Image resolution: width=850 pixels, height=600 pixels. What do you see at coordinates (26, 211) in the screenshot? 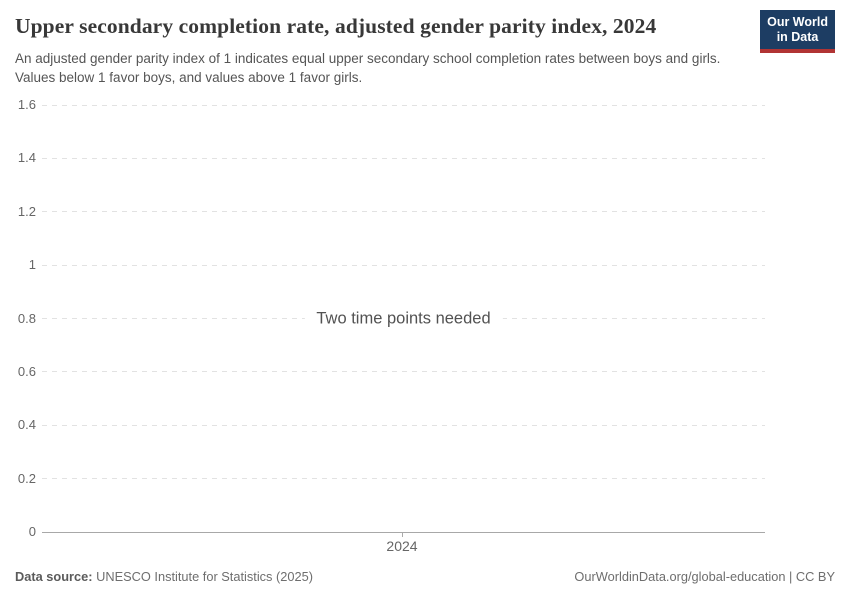
I see `y-axis-tick-label: 1.2` at bounding box center [26, 211].